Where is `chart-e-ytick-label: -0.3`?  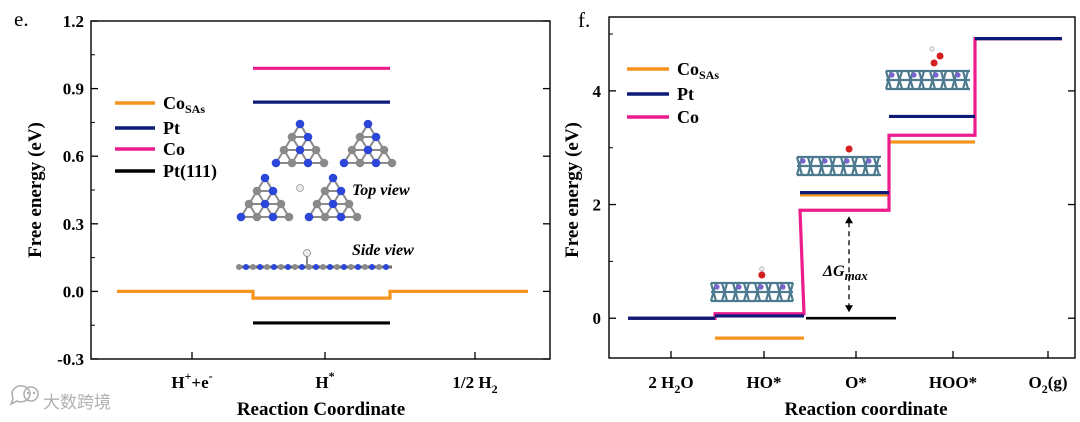
chart-e-ytick-label: -0.3 is located at coordinates (70, 359).